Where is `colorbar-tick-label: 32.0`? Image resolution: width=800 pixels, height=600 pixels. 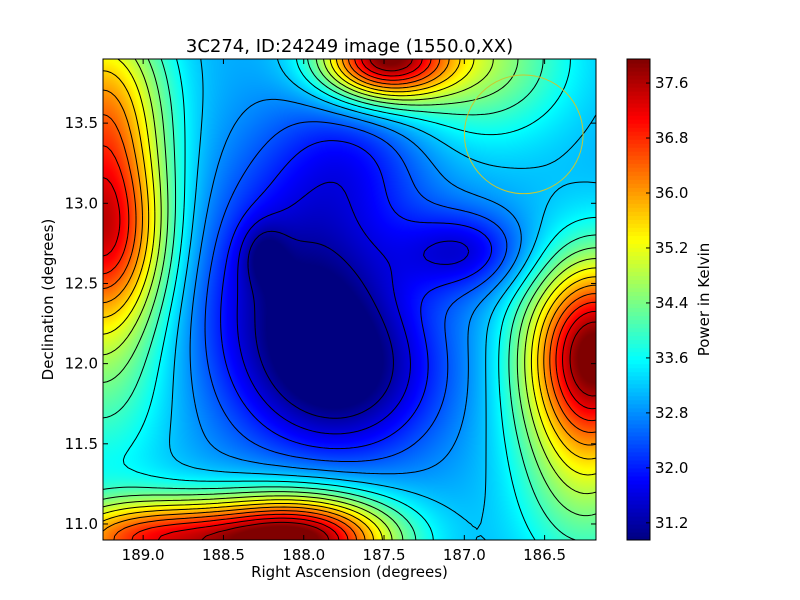 colorbar-tick-label: 32.0 is located at coordinates (671, 468).